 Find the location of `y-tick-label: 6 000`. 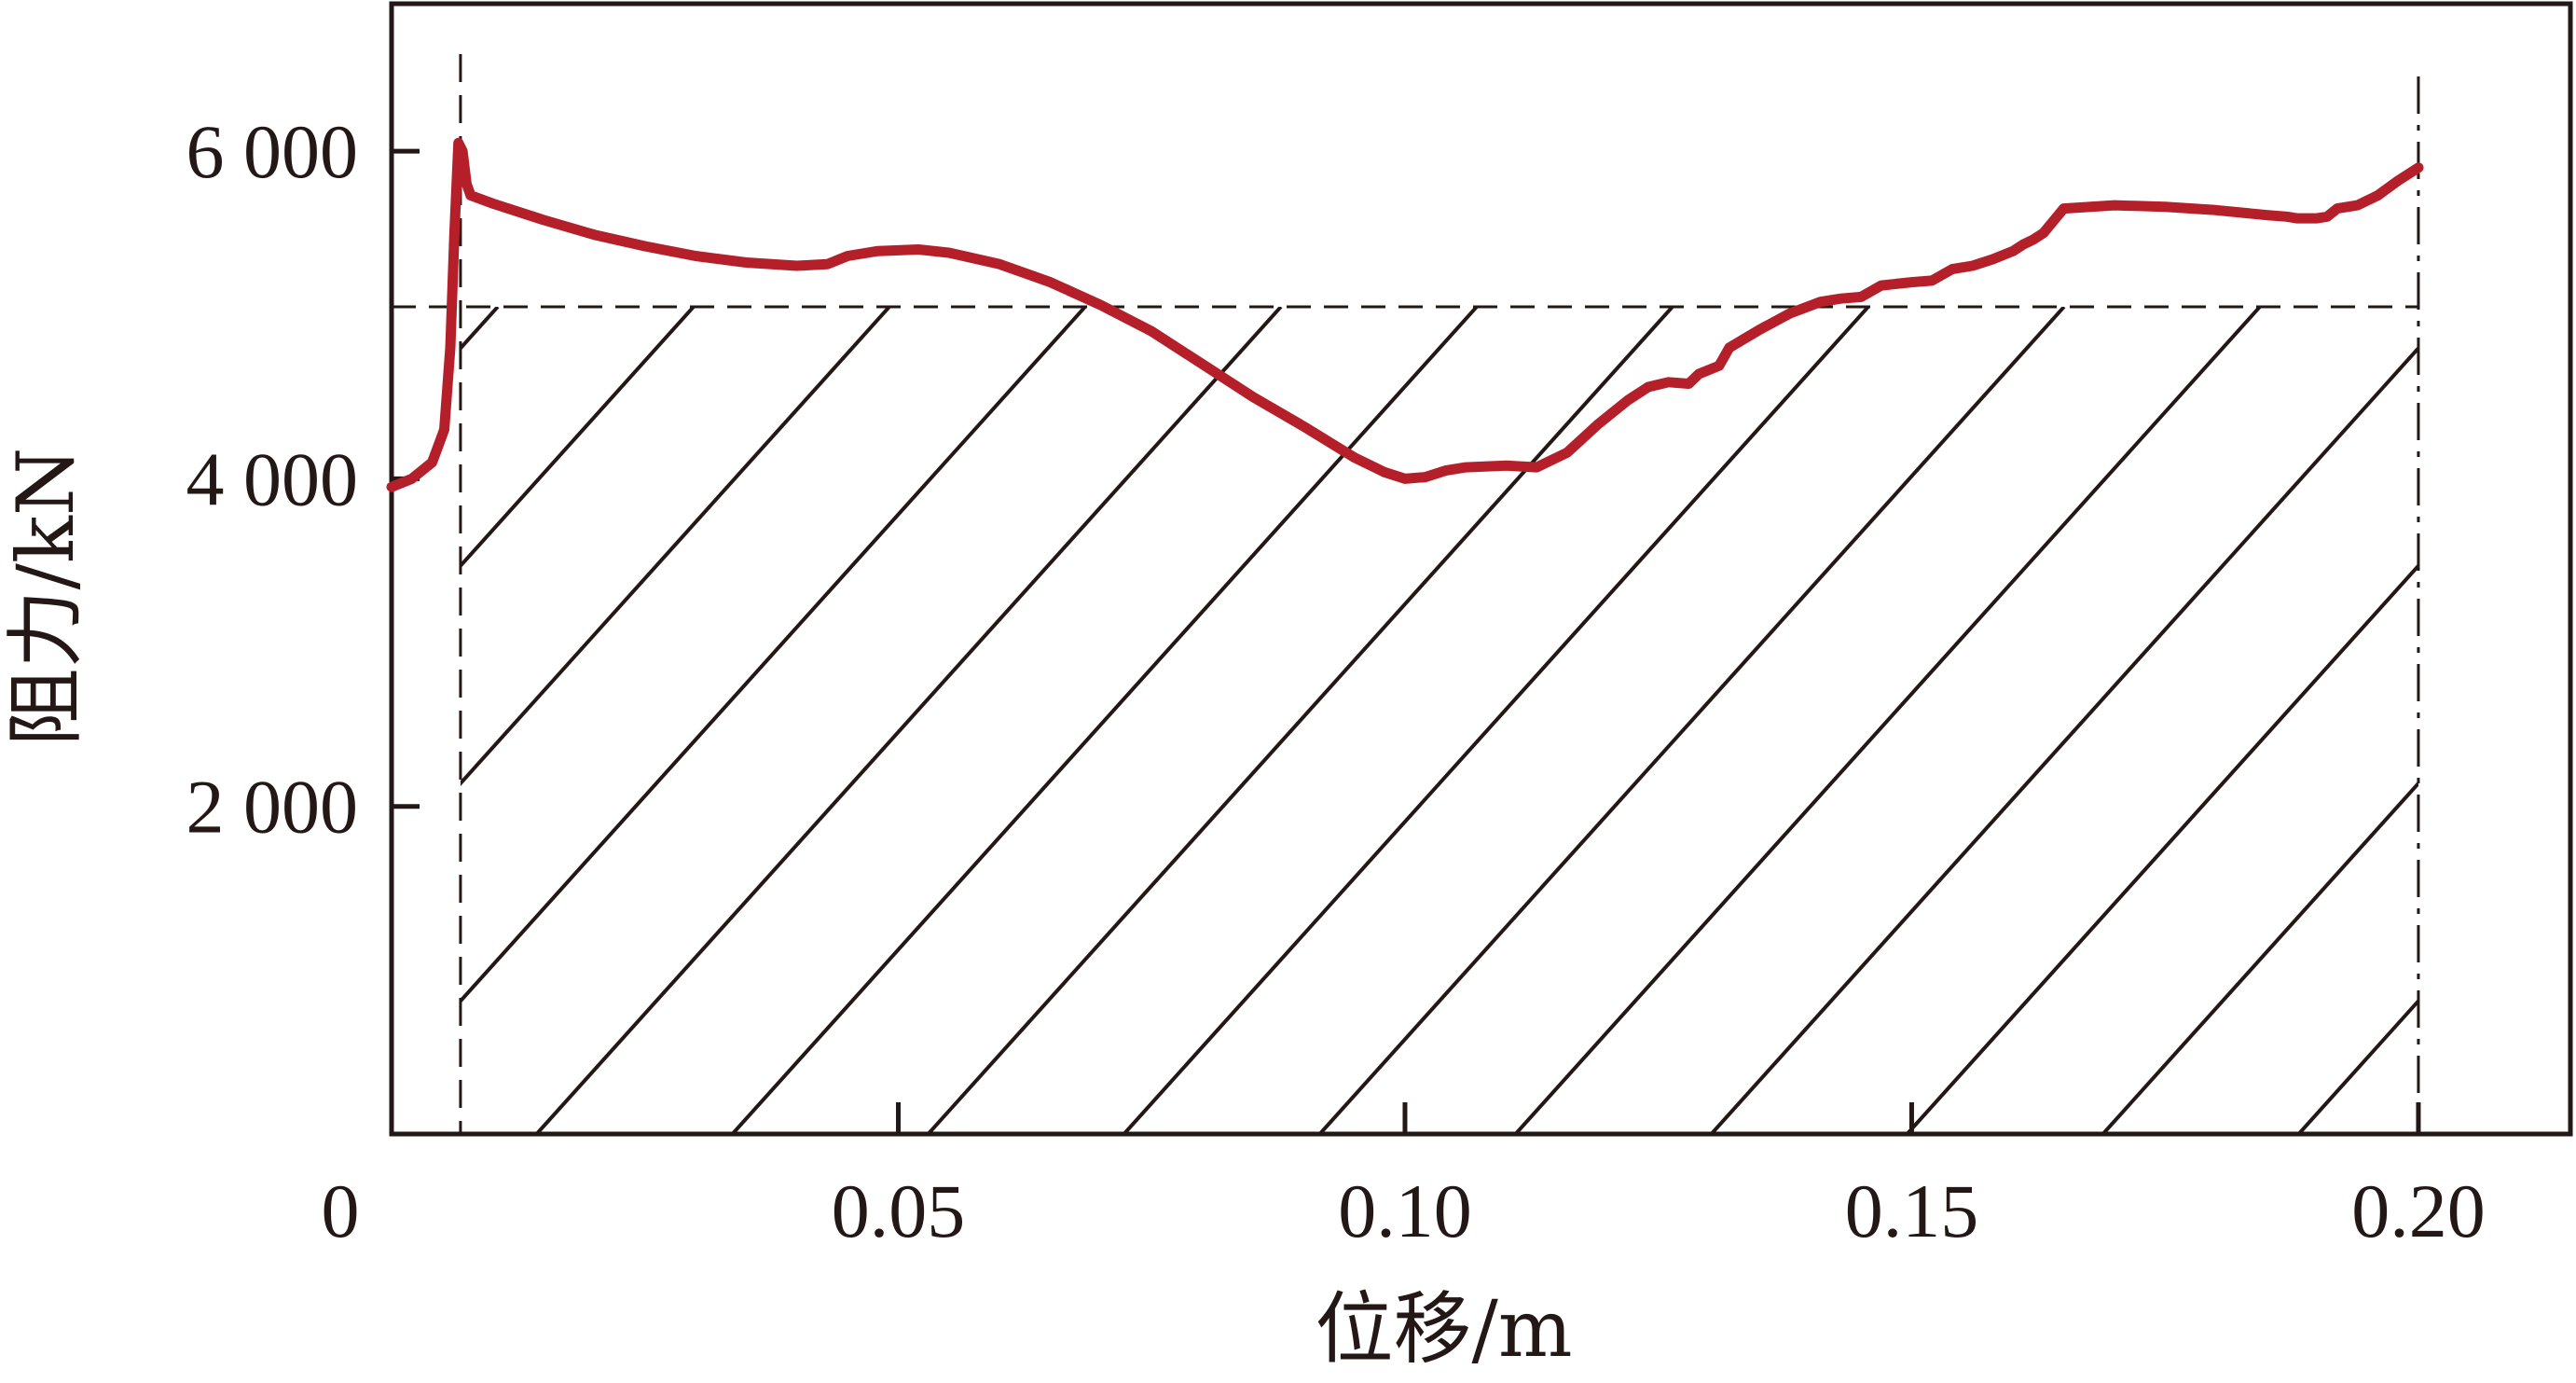

y-tick-label: 6 000 is located at coordinates (272, 151).